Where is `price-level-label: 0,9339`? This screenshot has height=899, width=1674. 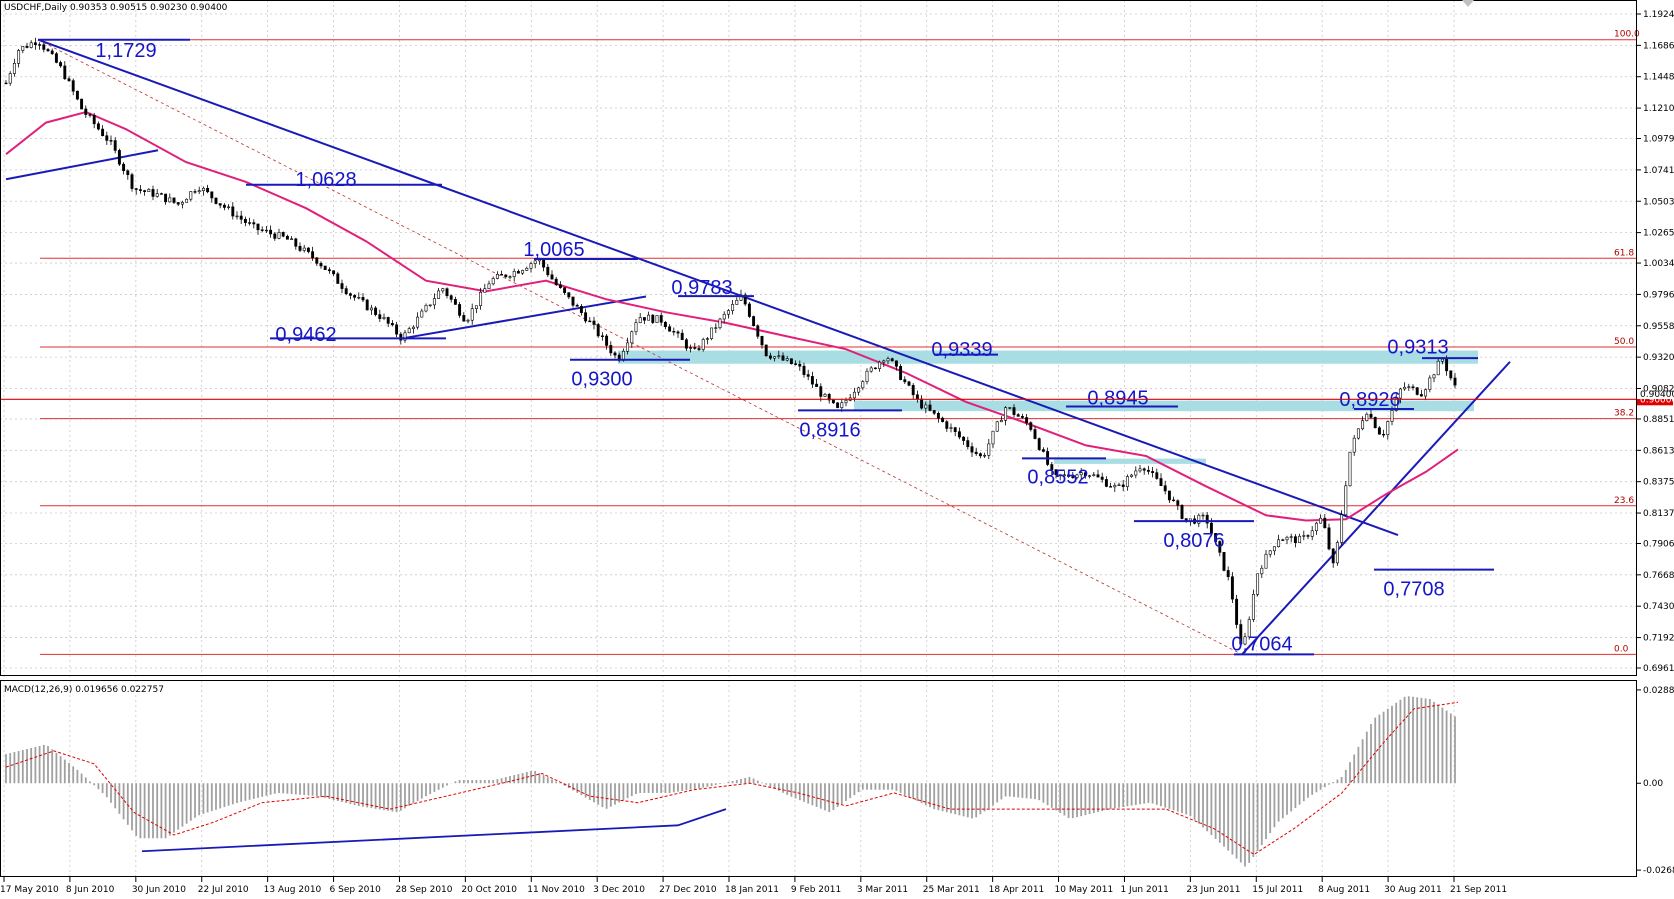 price-level-label: 0,9339 is located at coordinates (961, 350).